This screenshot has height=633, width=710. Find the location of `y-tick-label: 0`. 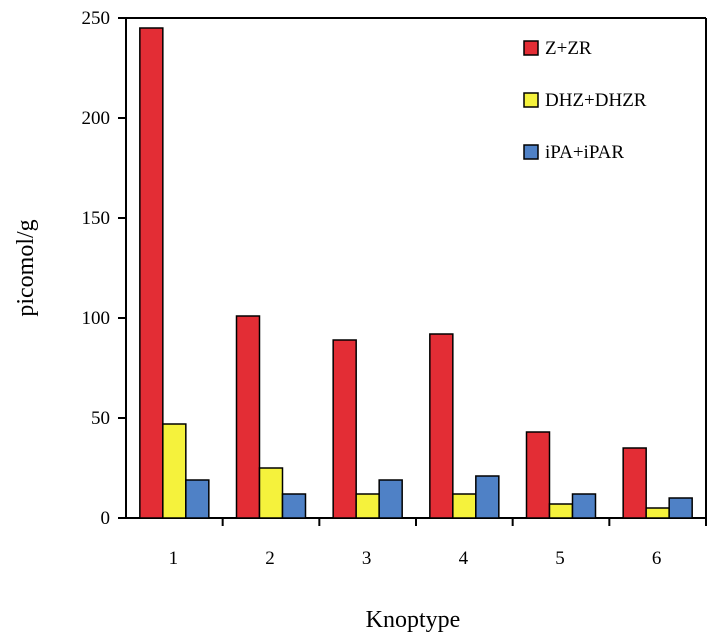

y-tick-label: 0 is located at coordinates (106, 518).